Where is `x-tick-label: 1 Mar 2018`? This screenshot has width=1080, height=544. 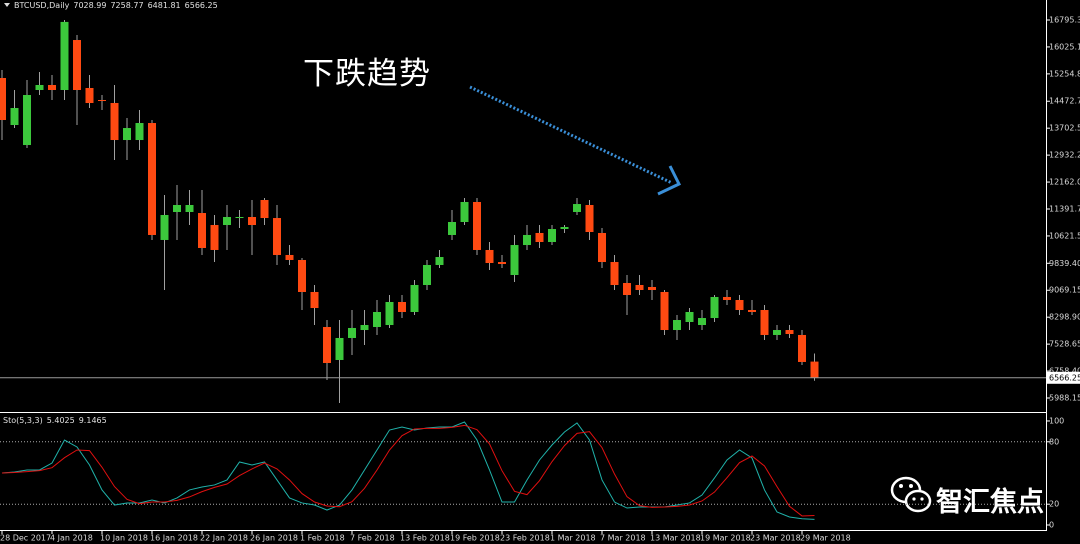
x-tick-label: 1 Mar 2018 is located at coordinates (573, 538).